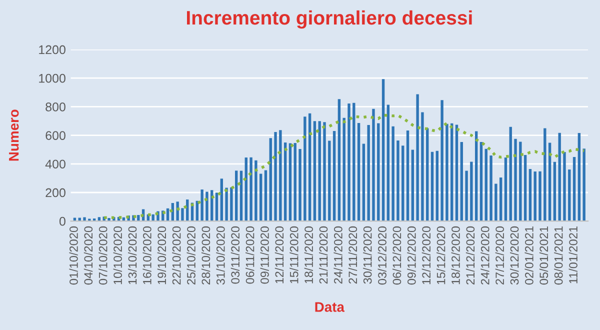 The image size is (600, 330). Describe the element at coordinates (117, 255) in the screenshot. I see `x-tick-label: 10/10/2020` at that location.